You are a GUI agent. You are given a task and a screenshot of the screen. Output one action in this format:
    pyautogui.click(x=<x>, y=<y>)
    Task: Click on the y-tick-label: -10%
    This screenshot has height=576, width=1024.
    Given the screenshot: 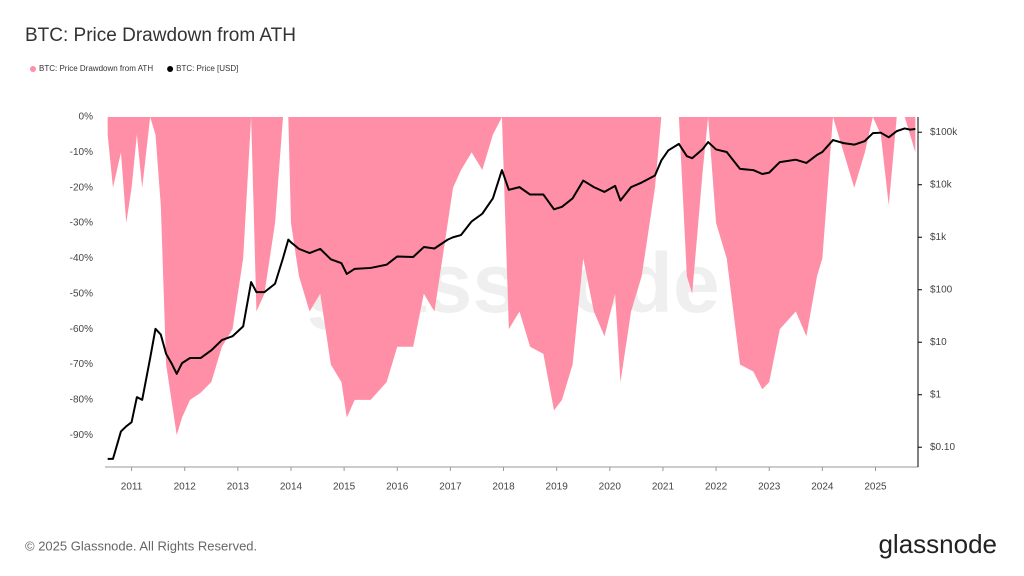 What is the action you would take?
    pyautogui.click(x=81, y=152)
    